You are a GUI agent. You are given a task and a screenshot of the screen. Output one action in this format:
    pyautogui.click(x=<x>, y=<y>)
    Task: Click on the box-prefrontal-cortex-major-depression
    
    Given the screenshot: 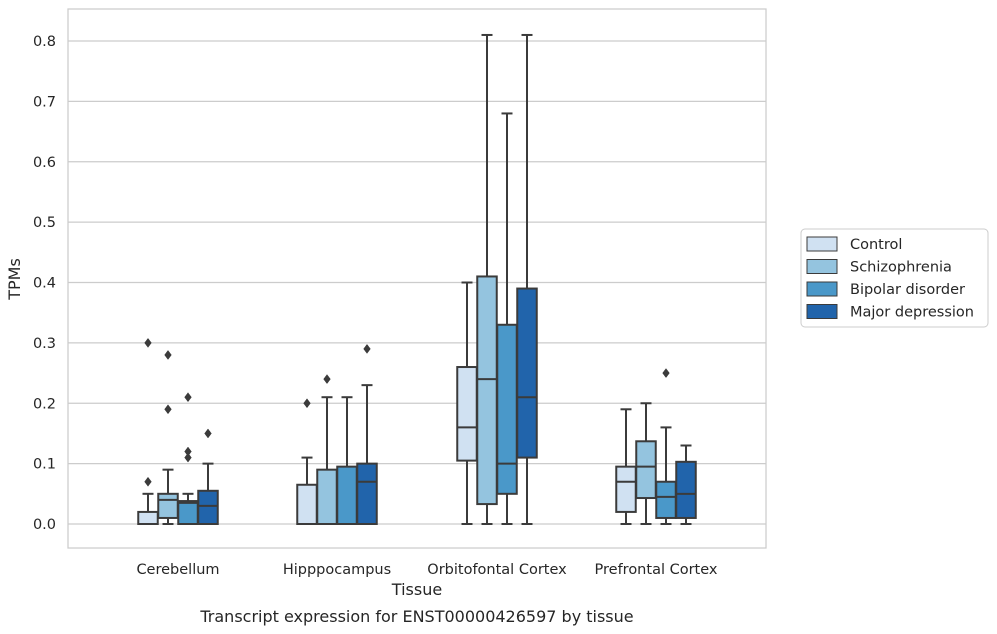 What is the action you would take?
    pyautogui.click(x=686, y=484)
    